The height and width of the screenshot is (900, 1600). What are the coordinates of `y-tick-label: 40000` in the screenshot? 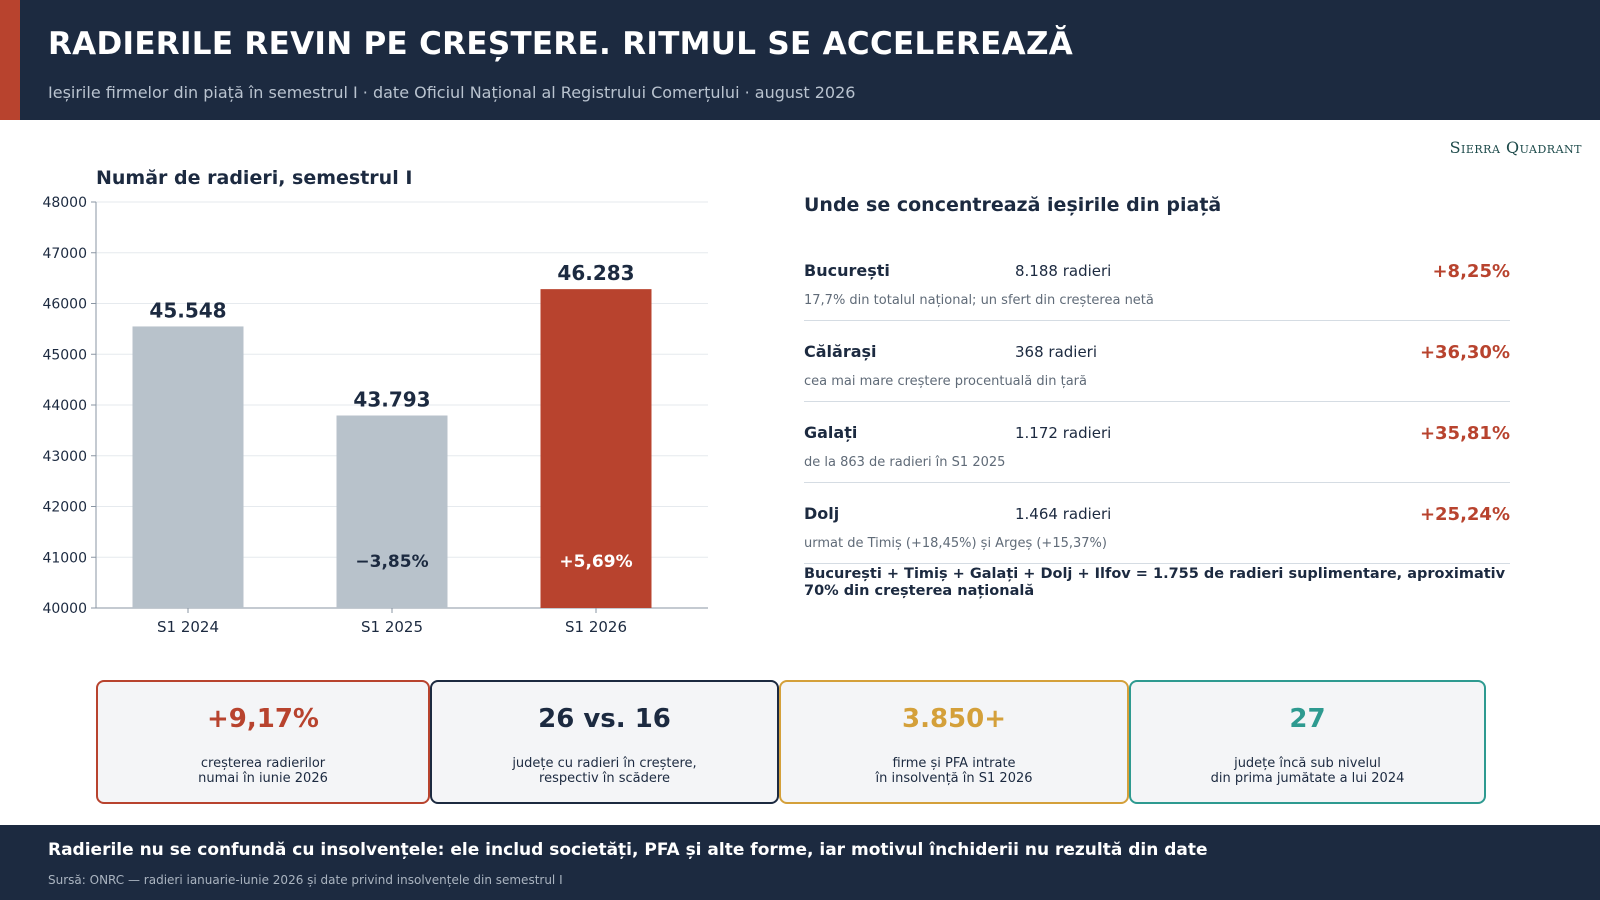 It's located at (64, 609).